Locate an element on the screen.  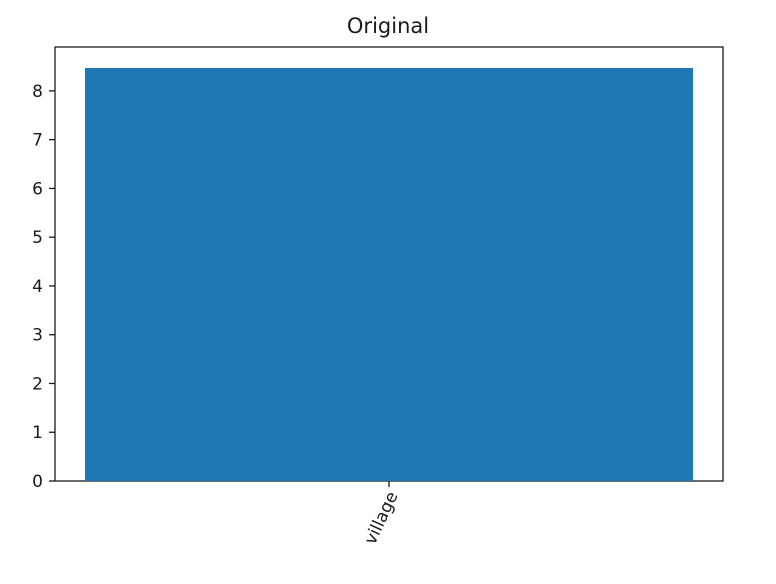
y-tick-label: 7 is located at coordinates (37, 141).